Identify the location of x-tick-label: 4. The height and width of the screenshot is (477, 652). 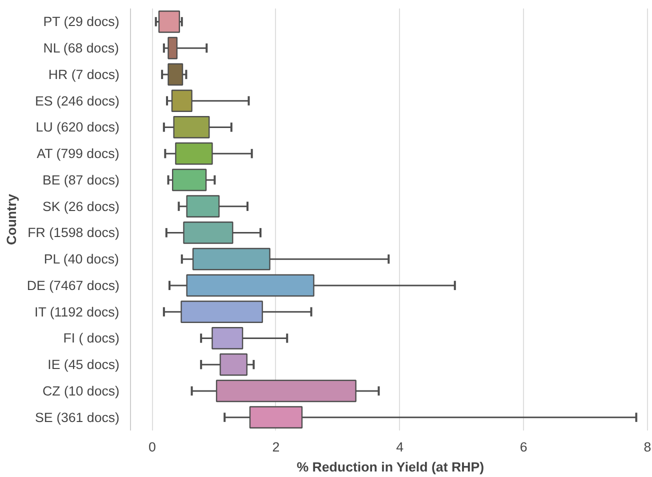
(400, 447).